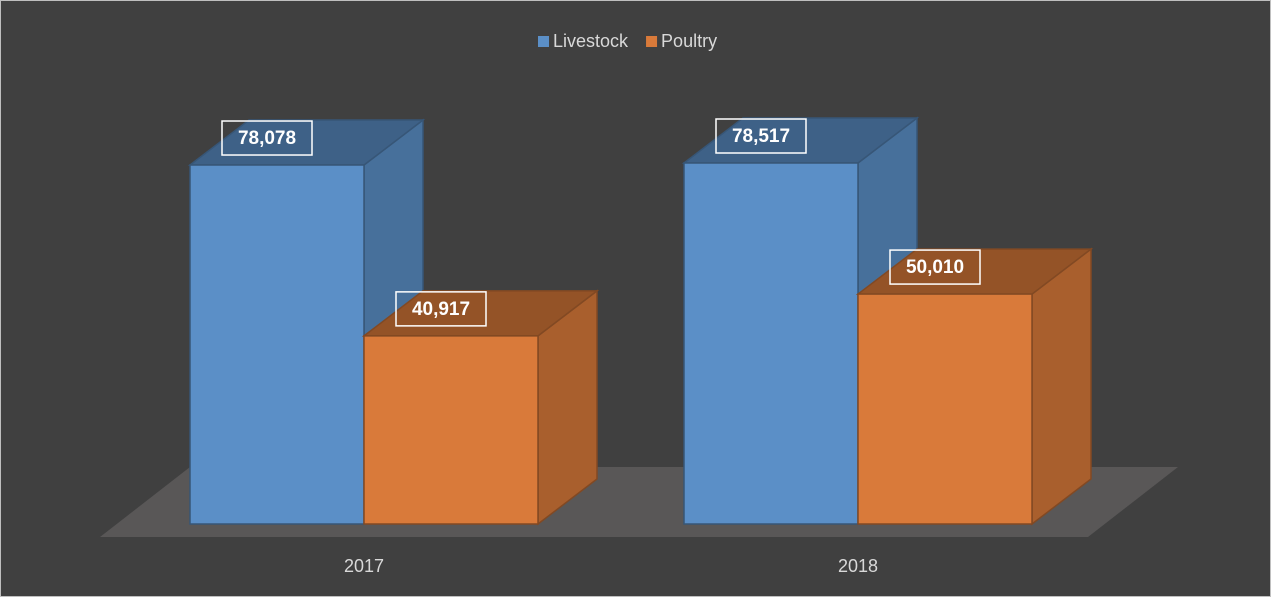 The image size is (1271, 597). I want to click on bar-side, so click(1061, 386).